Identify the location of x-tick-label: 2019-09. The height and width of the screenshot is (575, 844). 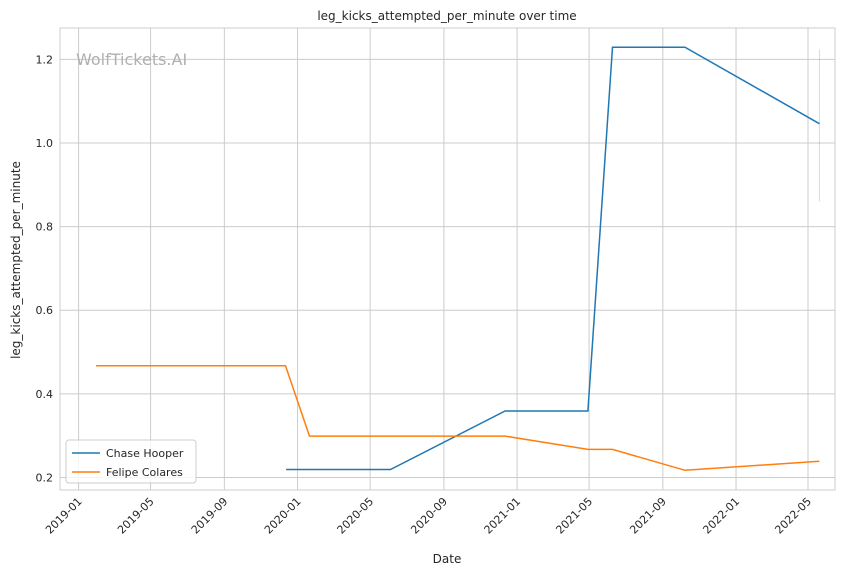
(210, 516).